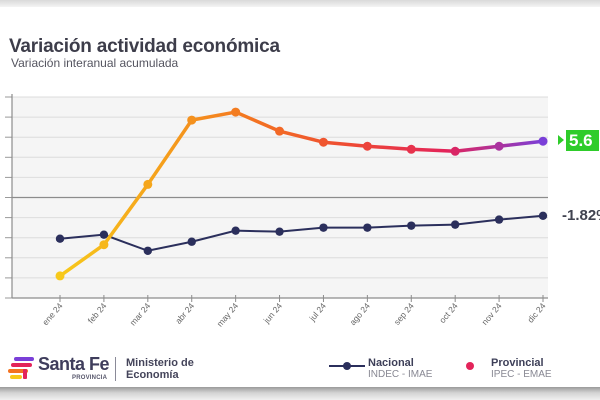  What do you see at coordinates (404, 314) in the screenshot?
I see `x-tick-label: sep 24` at bounding box center [404, 314].